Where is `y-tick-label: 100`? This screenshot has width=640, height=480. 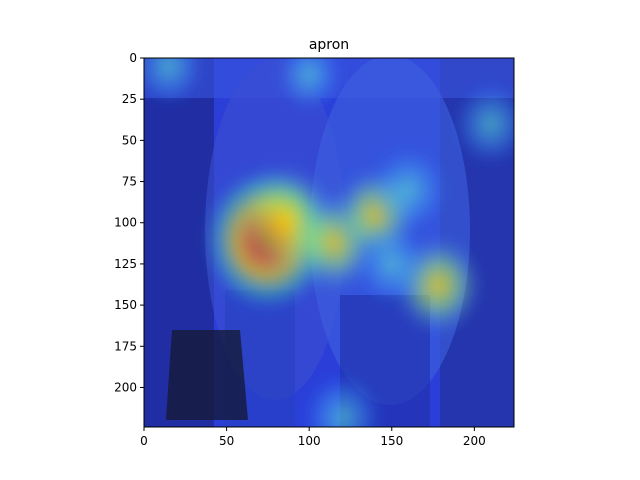 y-tick-label: 100 is located at coordinates (125, 223).